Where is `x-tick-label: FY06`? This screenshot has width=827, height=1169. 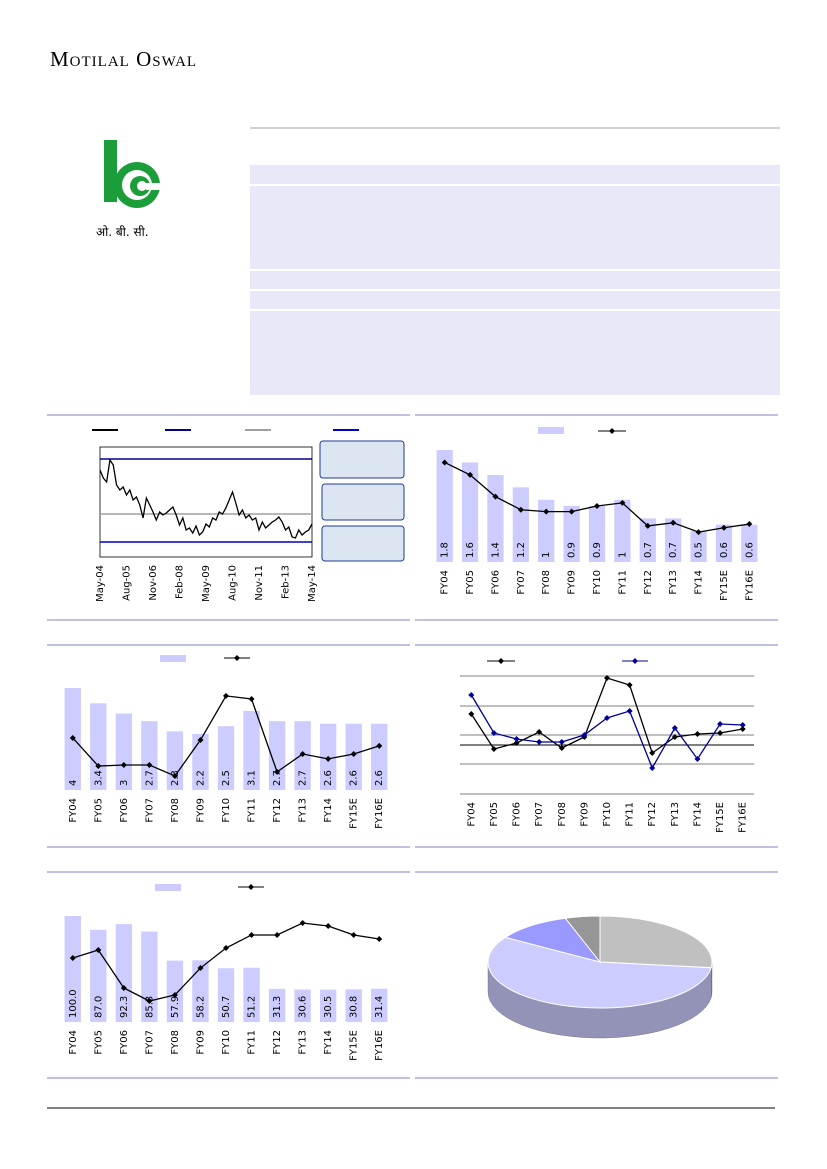 x-tick-label: FY06 is located at coordinates (124, 810).